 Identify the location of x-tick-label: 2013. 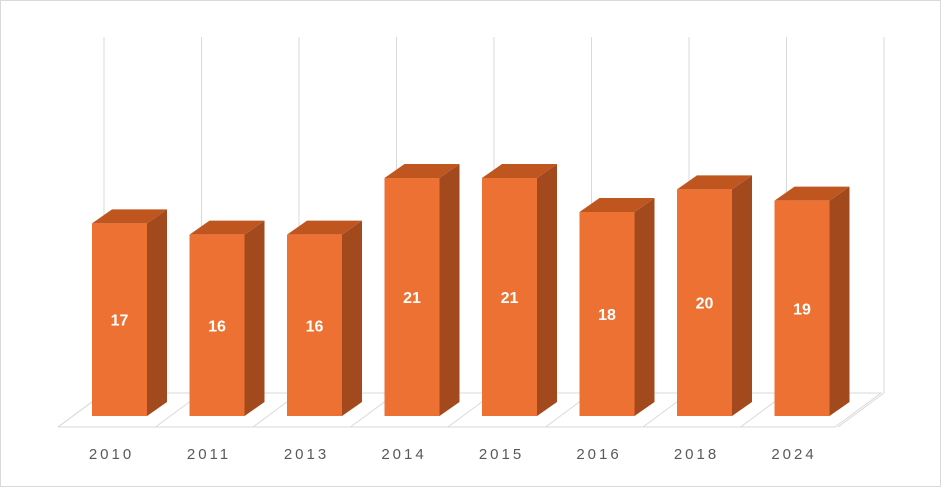
(306, 454).